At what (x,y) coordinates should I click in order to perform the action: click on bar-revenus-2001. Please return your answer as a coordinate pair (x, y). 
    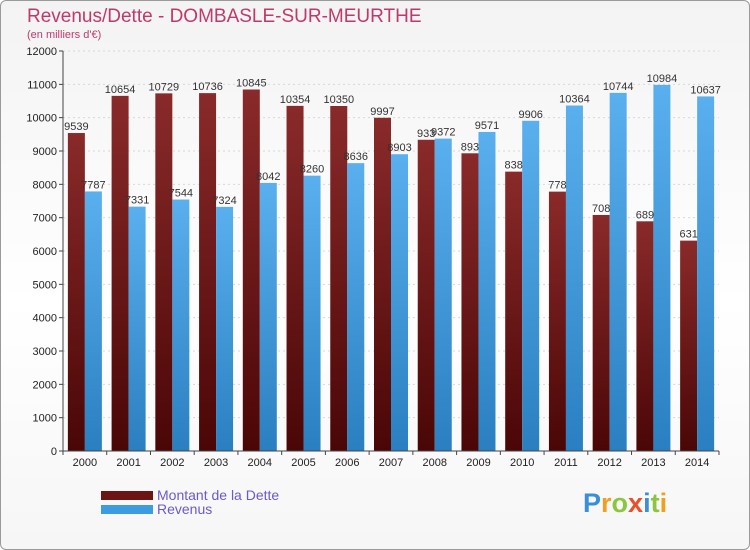
    Looking at the image, I should click on (137, 328).